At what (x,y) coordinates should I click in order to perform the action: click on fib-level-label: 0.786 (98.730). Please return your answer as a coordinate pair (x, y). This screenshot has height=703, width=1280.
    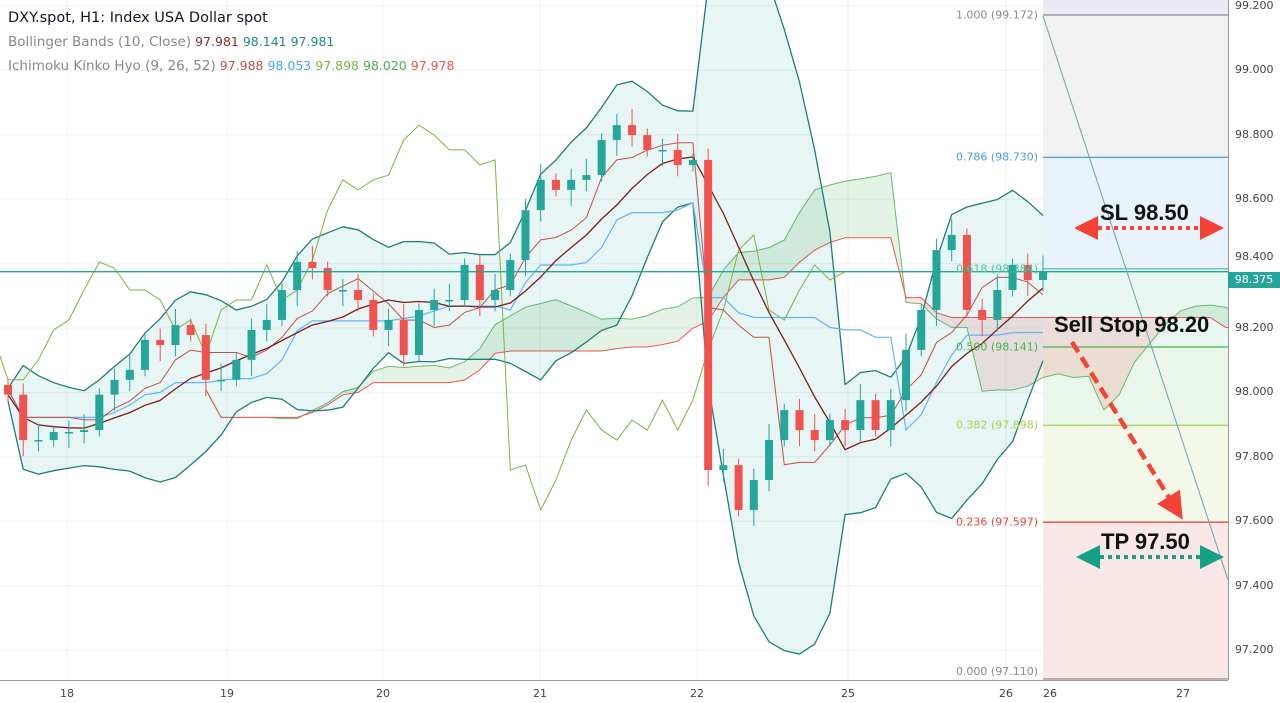
    Looking at the image, I should click on (996, 157).